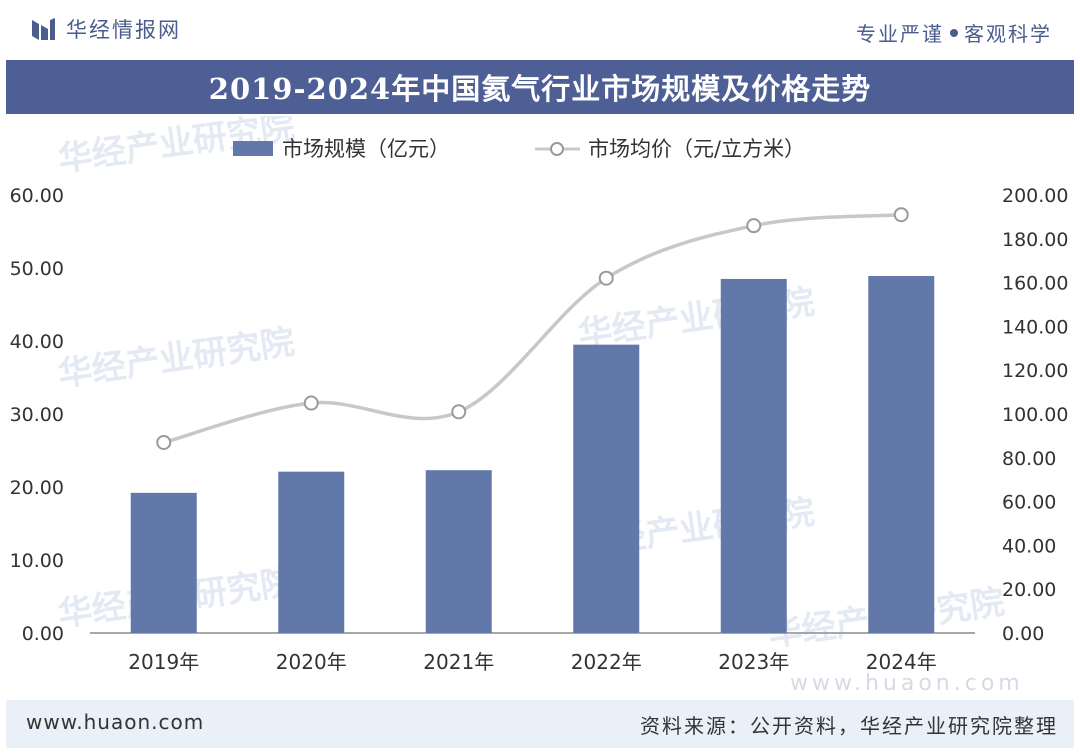 Image resolution: width=1080 pixels, height=754 pixels. I want to click on y-left-tick-label: 20.00, so click(37, 488).